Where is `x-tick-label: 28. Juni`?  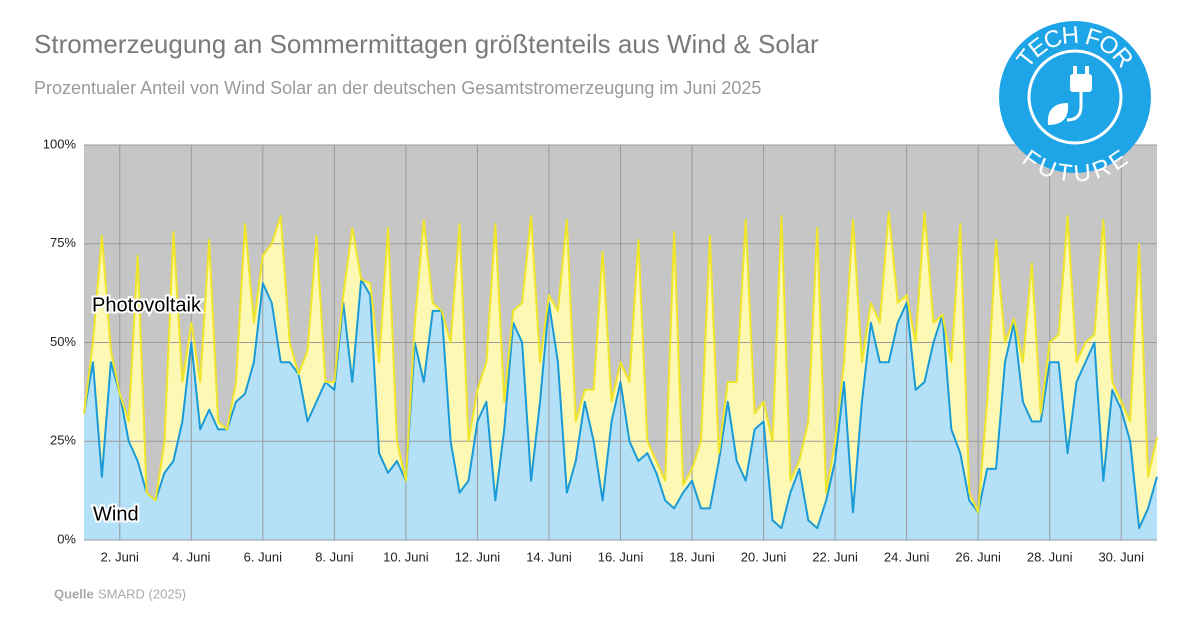
x-tick-label: 28. Juni is located at coordinates (1050, 556).